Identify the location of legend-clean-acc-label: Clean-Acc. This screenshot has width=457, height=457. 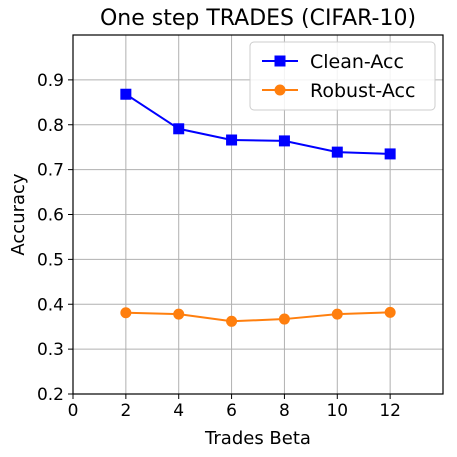
(357, 62).